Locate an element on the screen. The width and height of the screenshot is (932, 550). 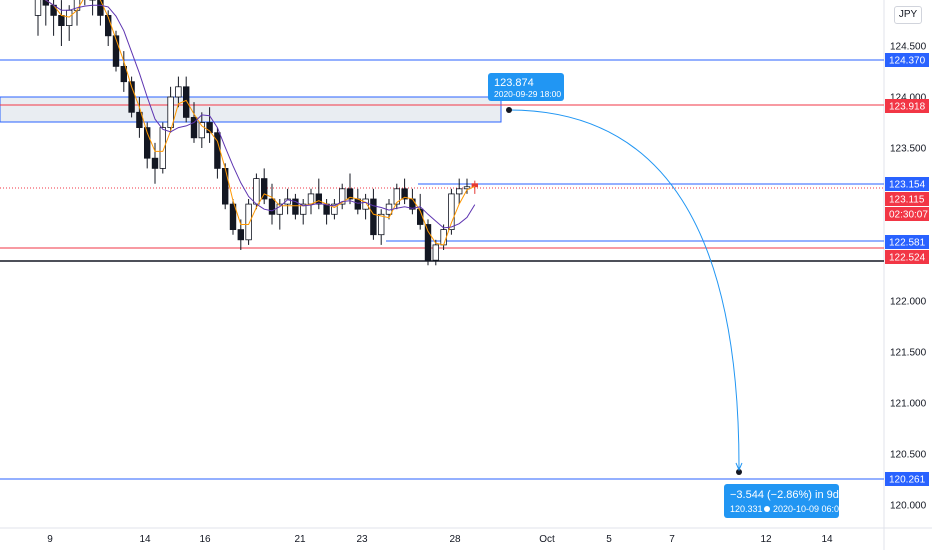
time-tick-label: 23 is located at coordinates (362, 539).